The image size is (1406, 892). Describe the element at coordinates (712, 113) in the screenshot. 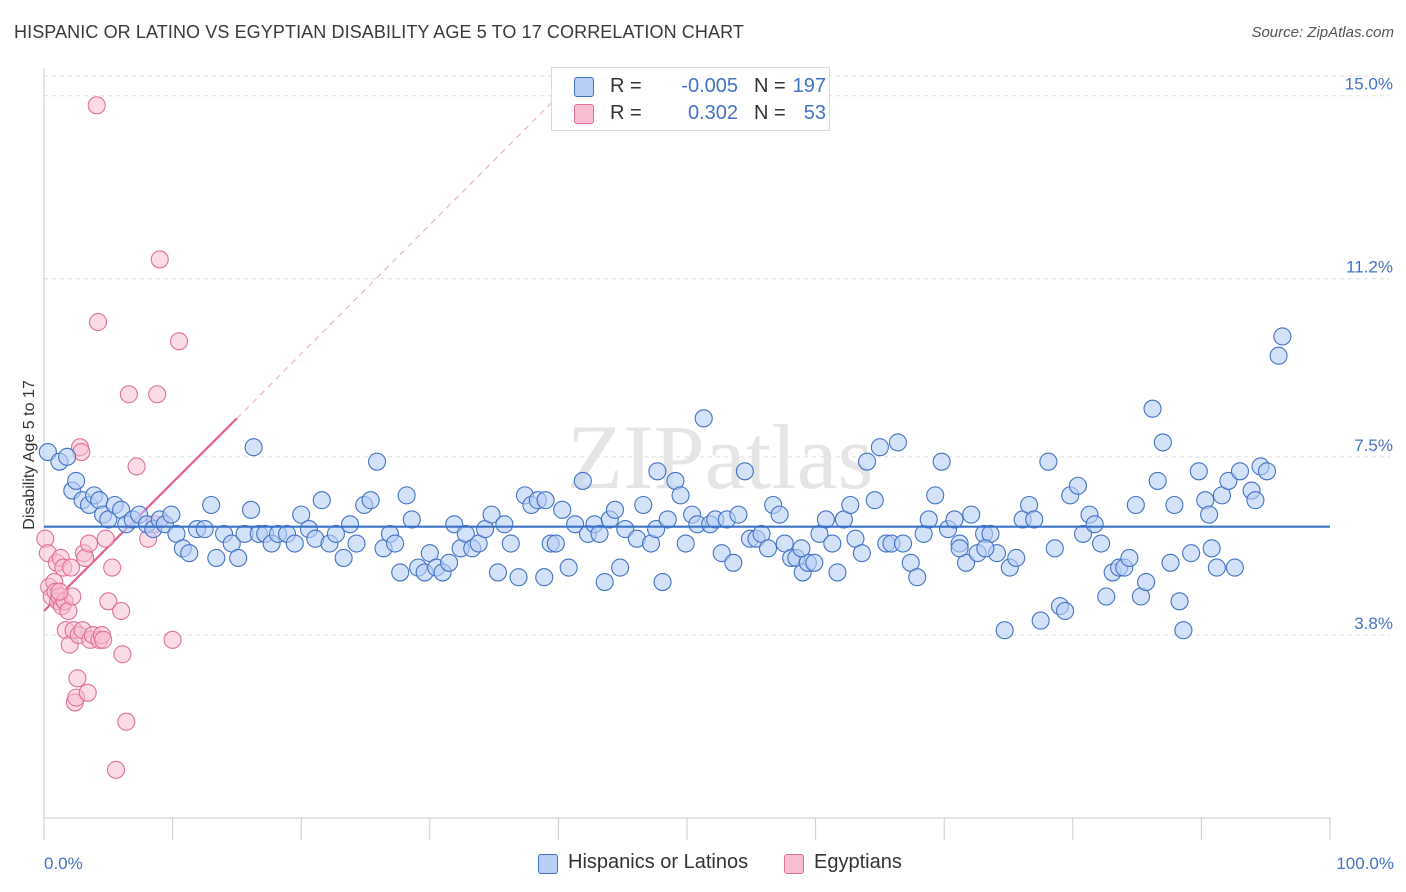

I see `legend-r-value: 0.302` at that location.